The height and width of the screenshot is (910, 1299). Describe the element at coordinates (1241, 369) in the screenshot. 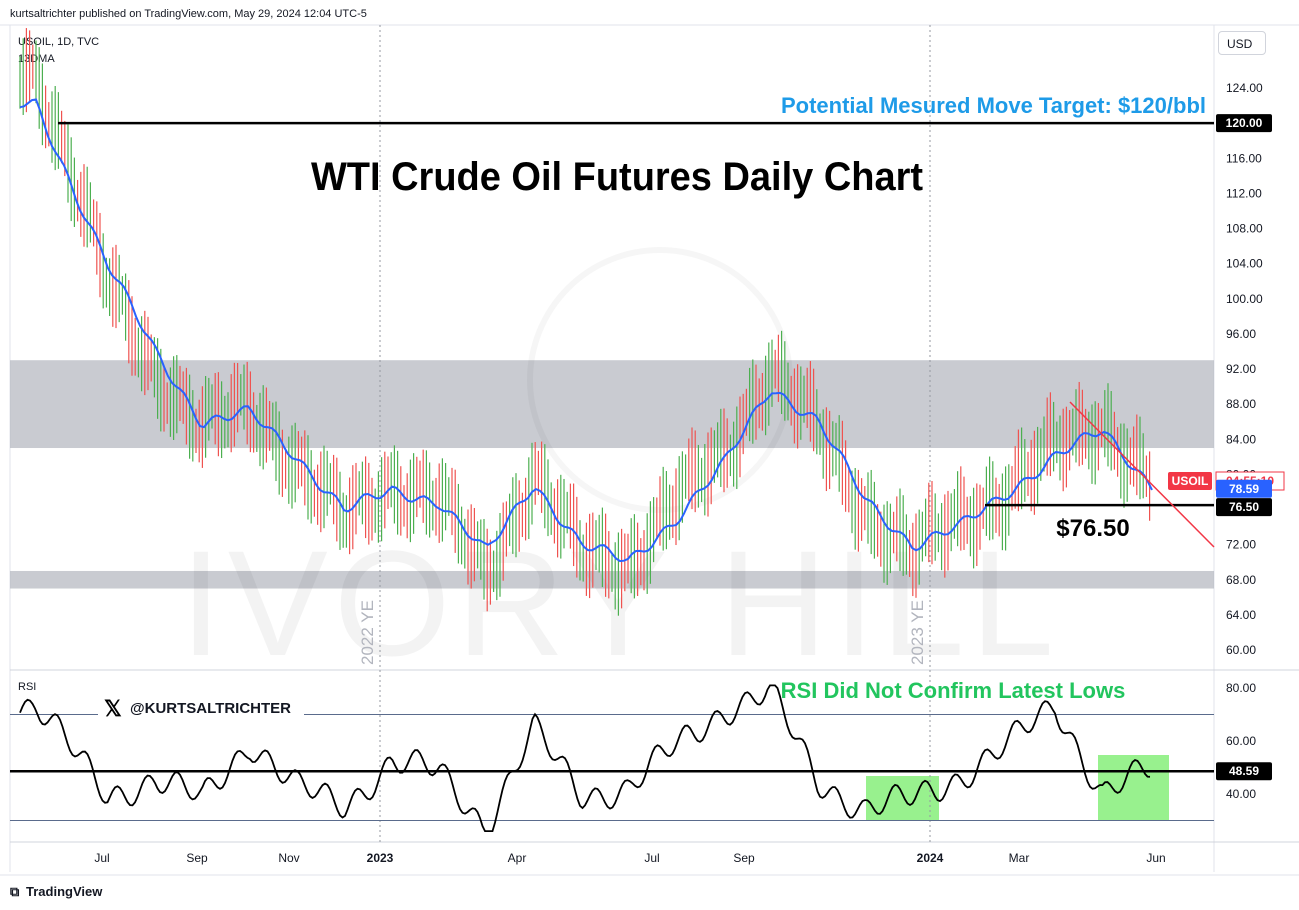

I see `price-tick-label: 92.00` at that location.